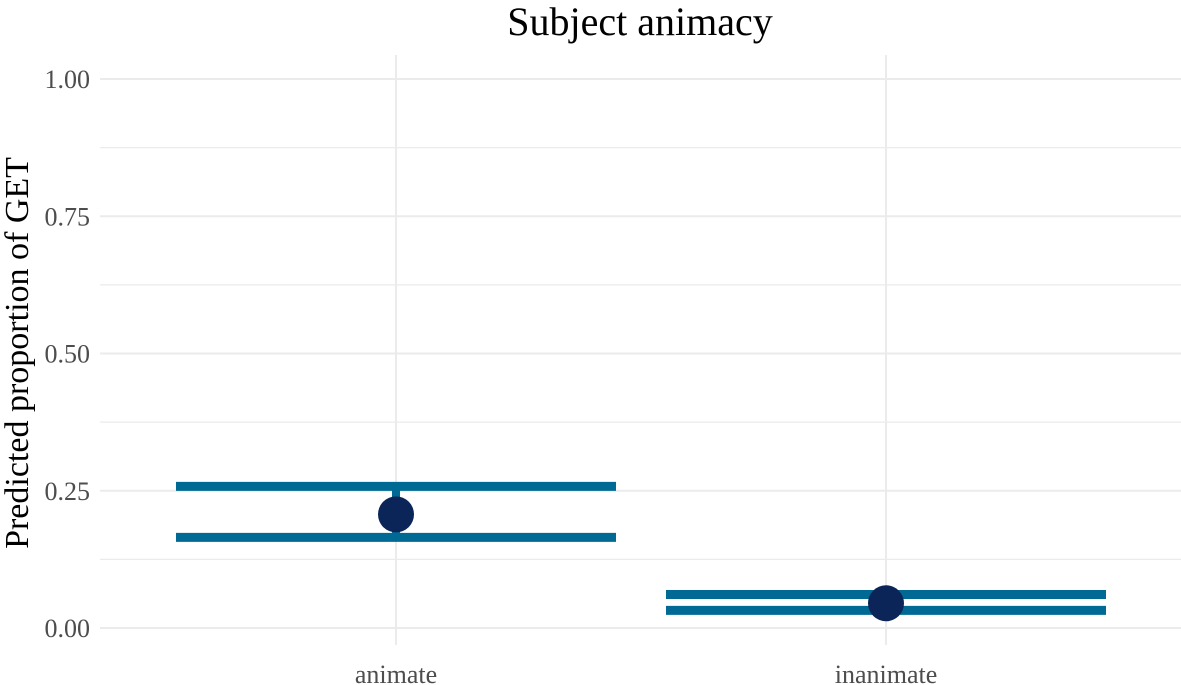 This screenshot has height=685, width=1181. Describe the element at coordinates (68, 216) in the screenshot. I see `y-tick-label: 0.75` at that location.